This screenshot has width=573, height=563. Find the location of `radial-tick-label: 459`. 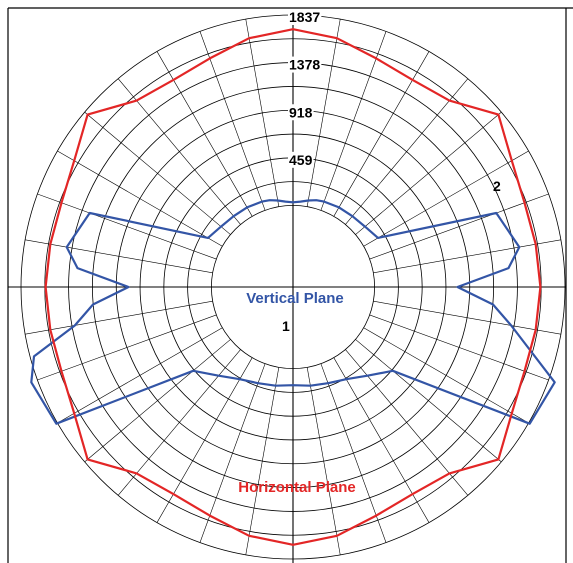

radial-tick-label: 459 is located at coordinates (301, 160).